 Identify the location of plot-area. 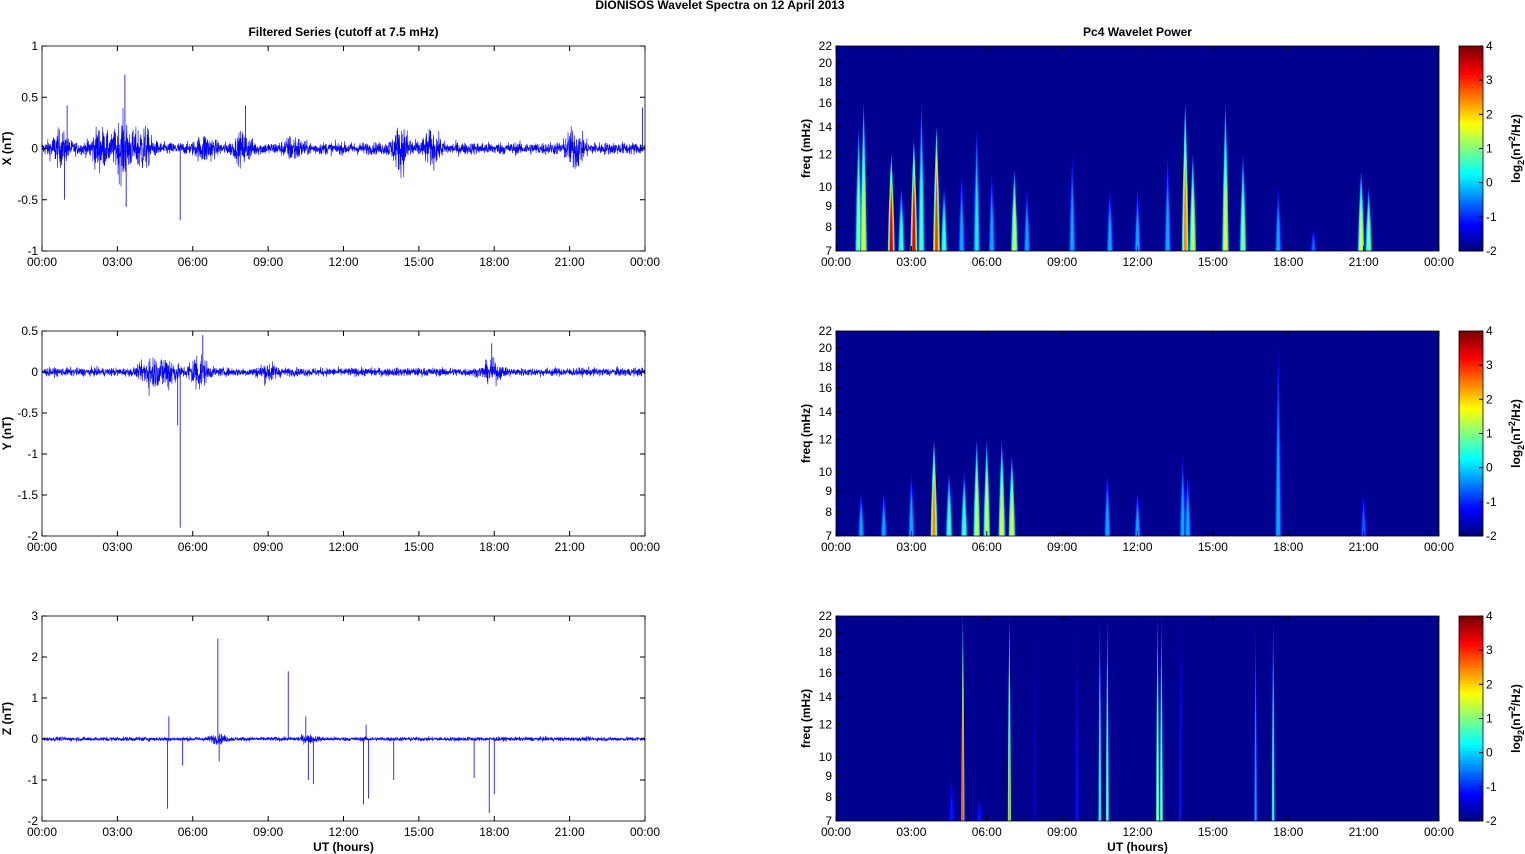
(1137, 718).